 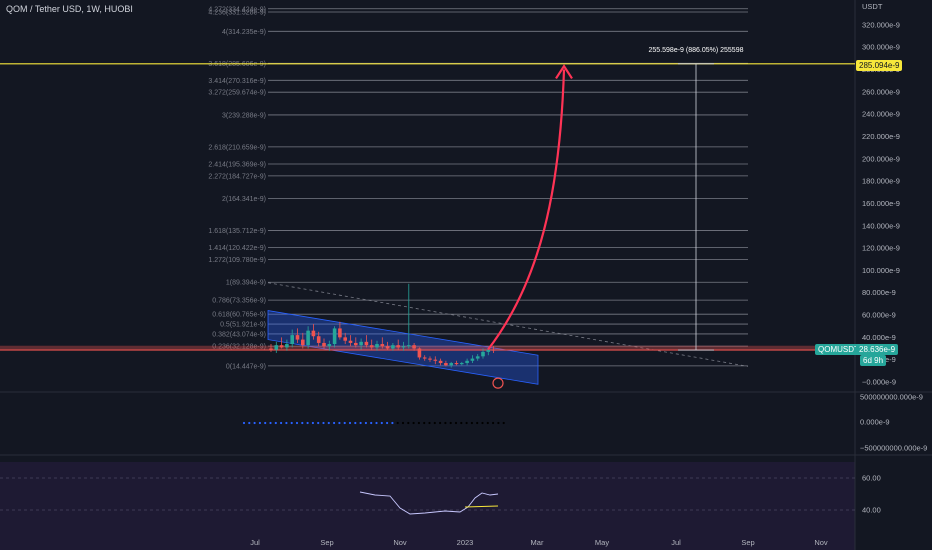 What do you see at coordinates (239, 347) in the screenshot?
I see `fib-level-label: 0.236(32.128e-9)` at bounding box center [239, 347].